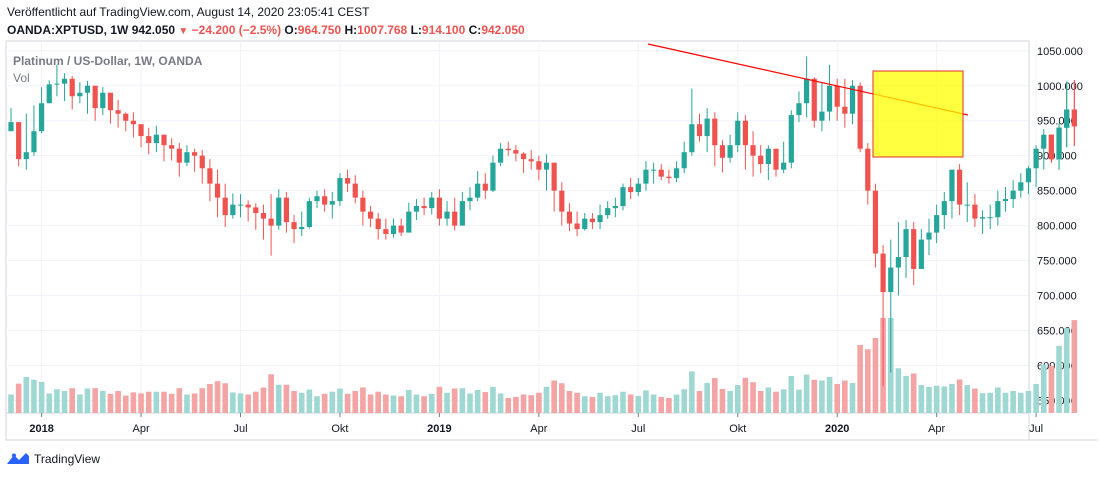  Describe the element at coordinates (439, 429) in the screenshot. I see `x-tick-label: 2019` at that location.